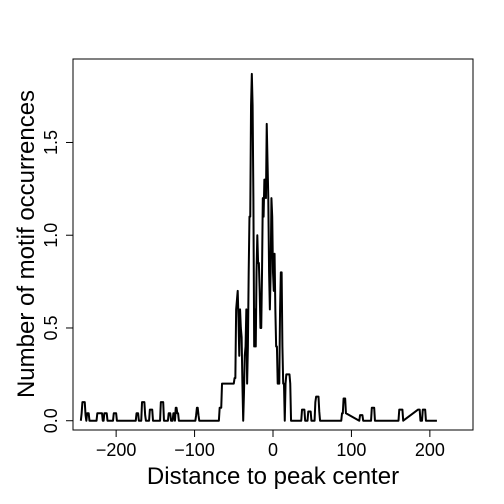 The image size is (504, 504). I want to click on x-axis: −200 −100 0 100 200, so click(270, 444).